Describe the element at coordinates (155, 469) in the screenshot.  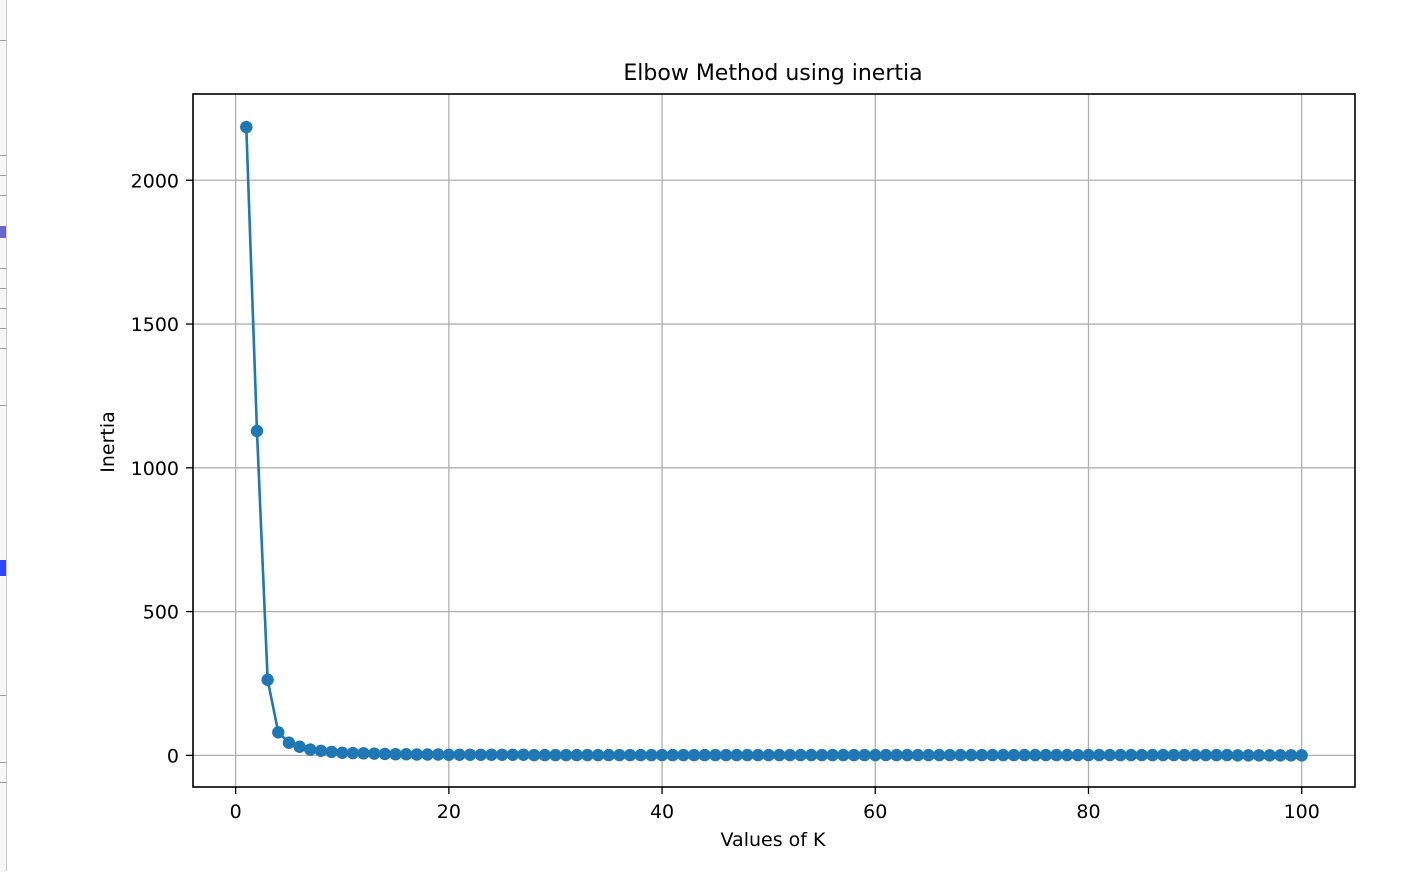
I see `y-tick-label: 1000` at that location.